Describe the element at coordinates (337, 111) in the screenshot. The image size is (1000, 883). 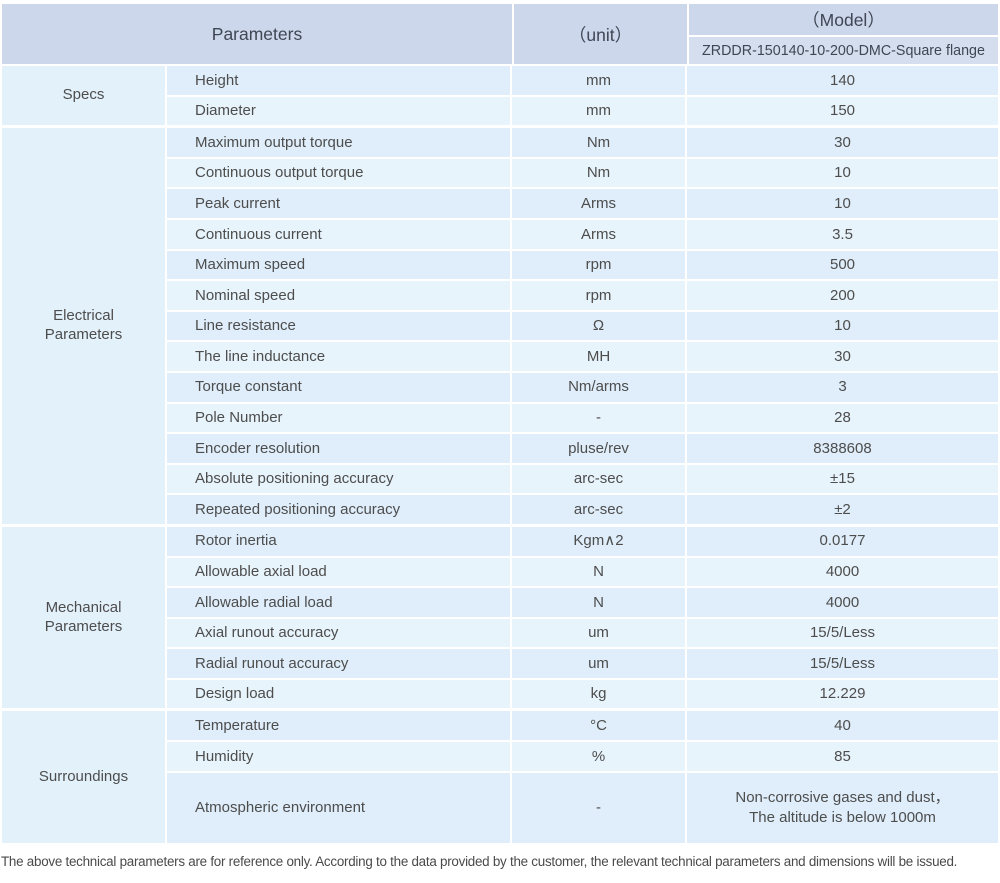
I see `param-cell: Diameter` at that location.